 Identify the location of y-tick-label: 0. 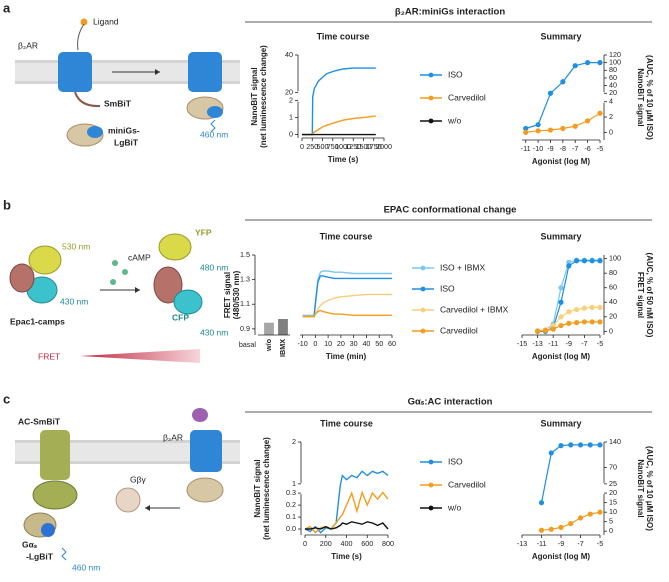
(611, 530).